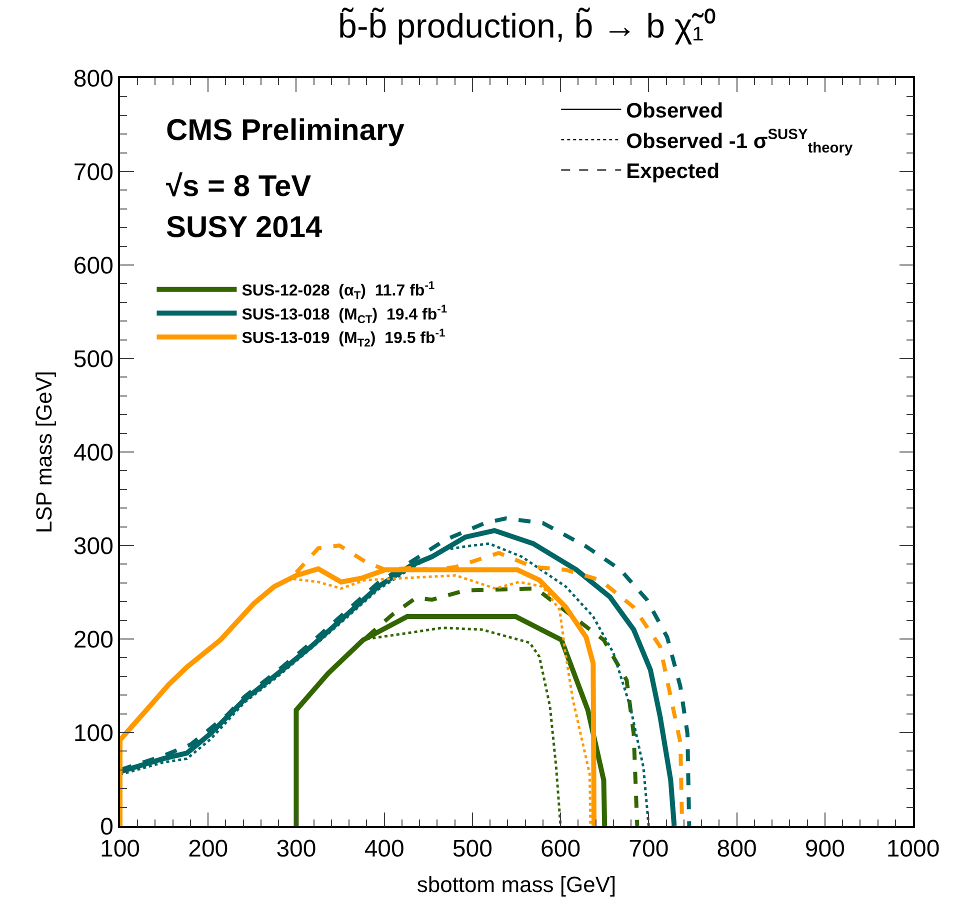  I want to click on annotation: Observed, so click(675, 111).